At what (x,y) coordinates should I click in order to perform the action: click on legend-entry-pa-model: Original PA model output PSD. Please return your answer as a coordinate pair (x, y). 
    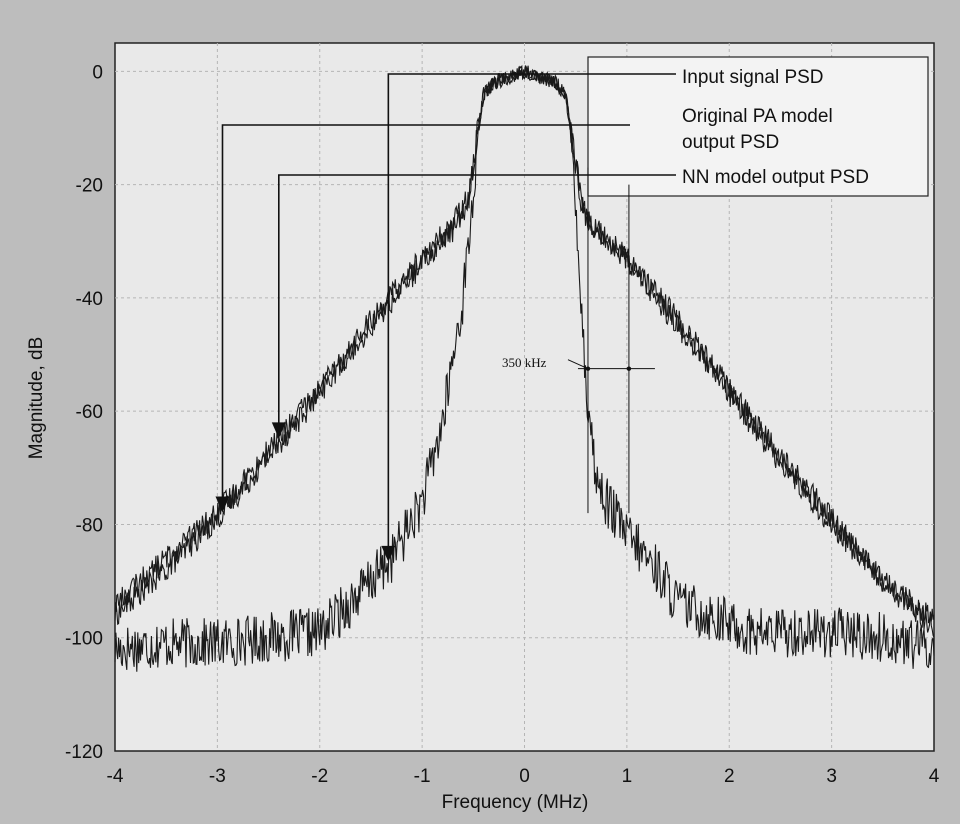
    Looking at the image, I should click on (757, 129).